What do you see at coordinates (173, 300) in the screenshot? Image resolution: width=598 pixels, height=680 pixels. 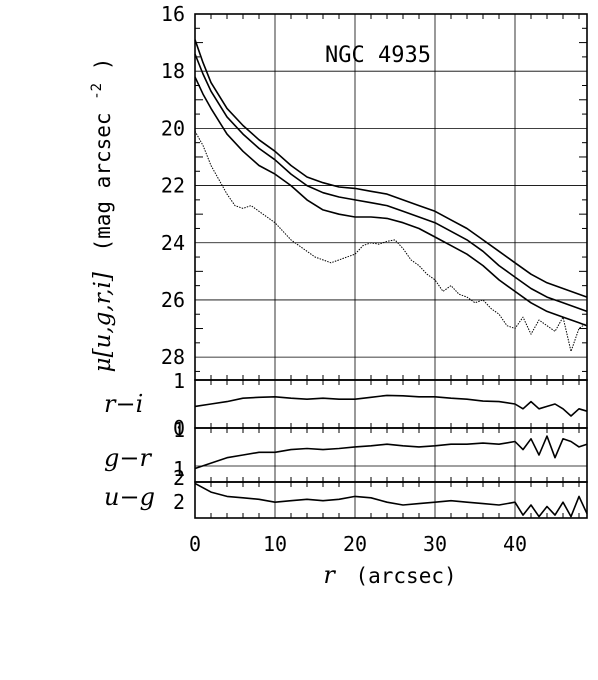 I see `y-tick-label: 26` at bounding box center [173, 300].